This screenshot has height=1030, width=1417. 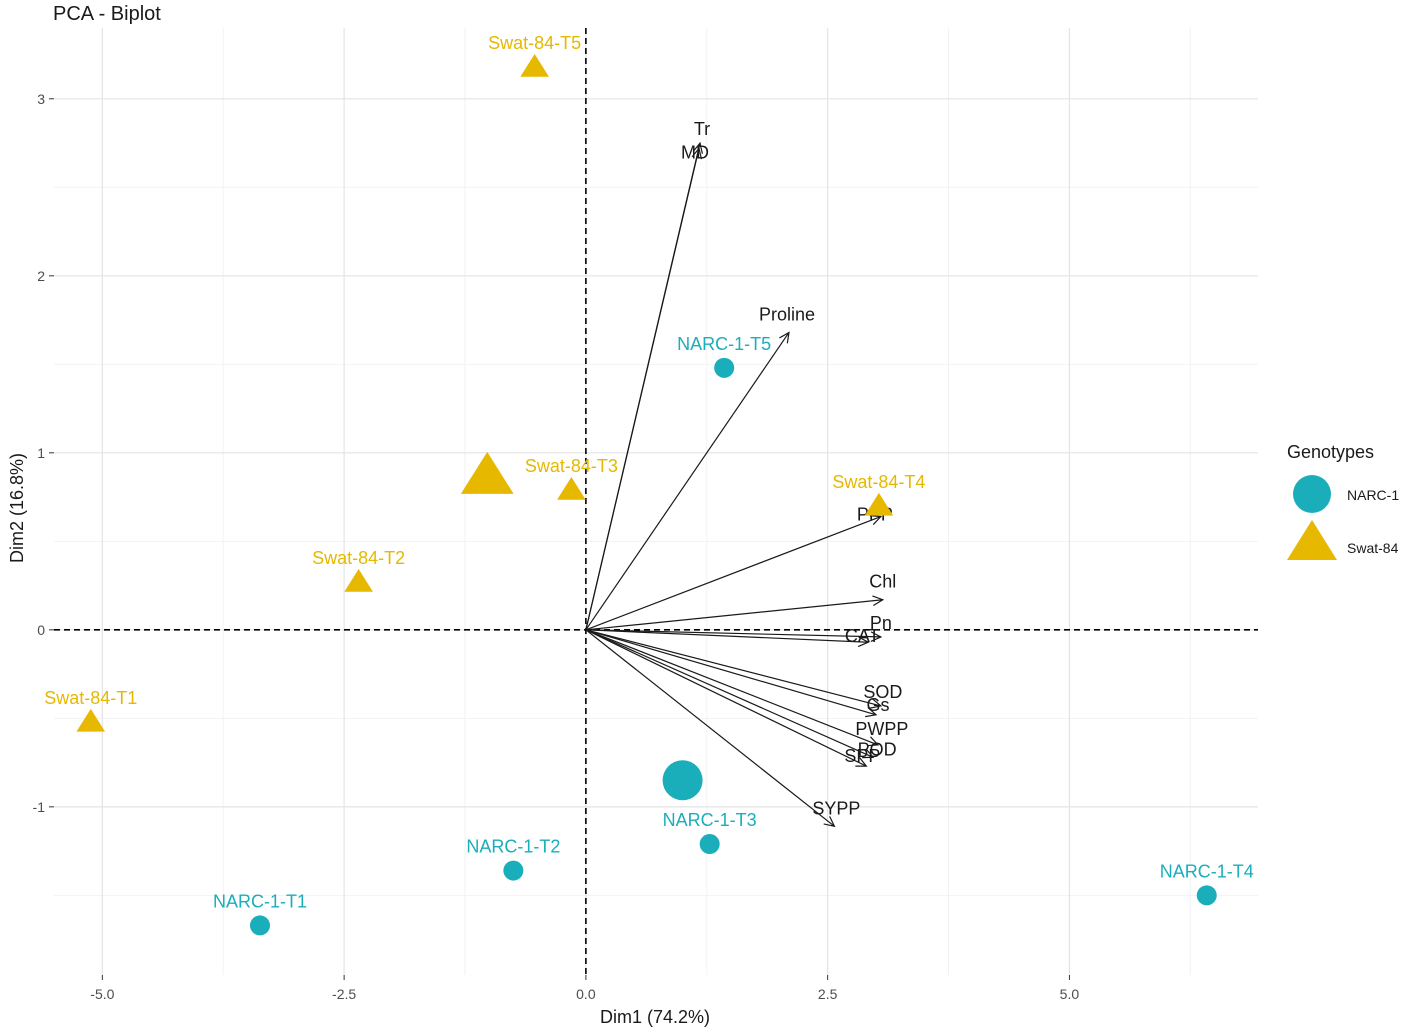 What do you see at coordinates (710, 820) in the screenshot?
I see `point-label-narc-1-t3: NARC-1-T3` at bounding box center [710, 820].